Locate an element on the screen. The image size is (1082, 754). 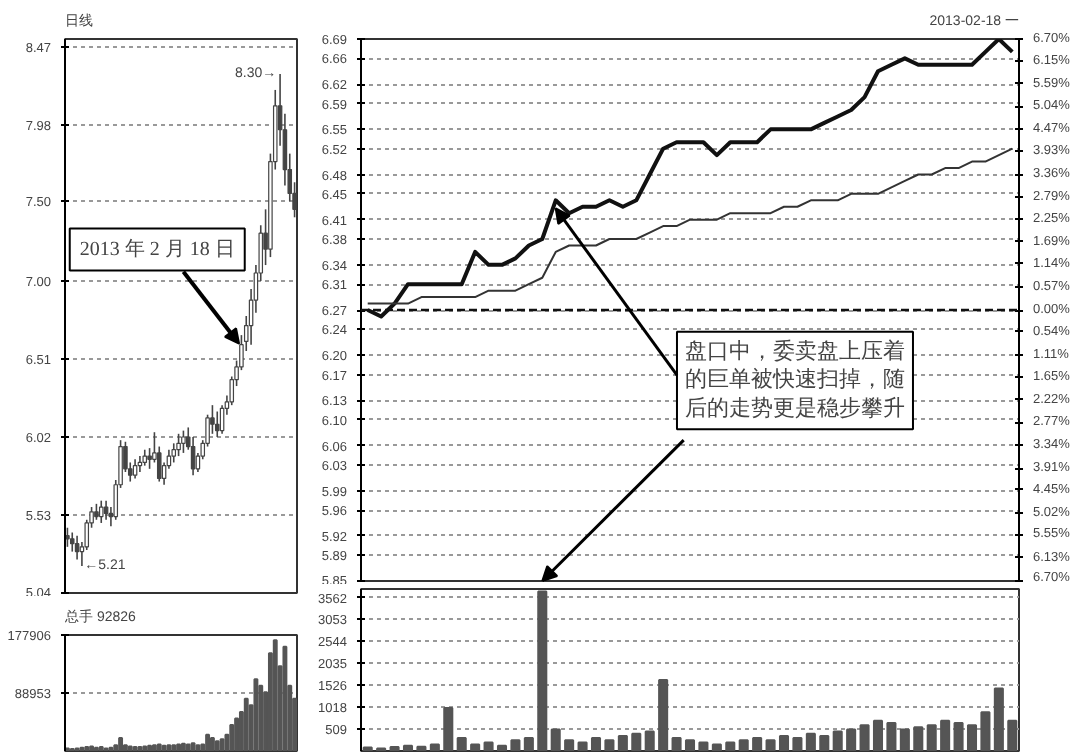
annotation: 盘口中，委卖盘上压着的巨单被快速扫掉，随后的走势更是稳步攀升 is located at coordinates (794, 379).